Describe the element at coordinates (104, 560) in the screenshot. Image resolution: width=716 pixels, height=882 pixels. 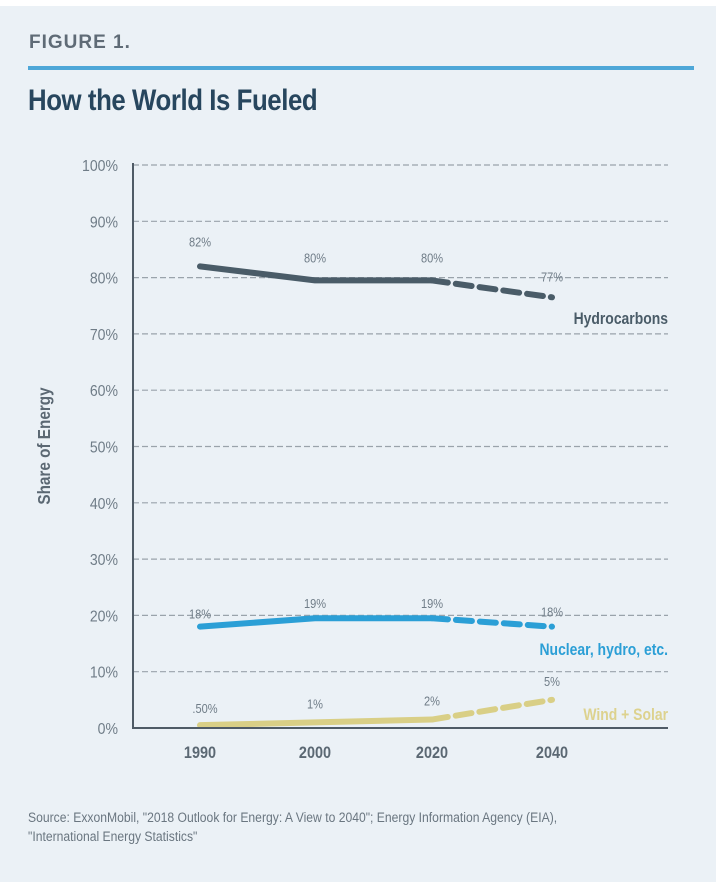
I see `y-tick-label: 30%` at that location.